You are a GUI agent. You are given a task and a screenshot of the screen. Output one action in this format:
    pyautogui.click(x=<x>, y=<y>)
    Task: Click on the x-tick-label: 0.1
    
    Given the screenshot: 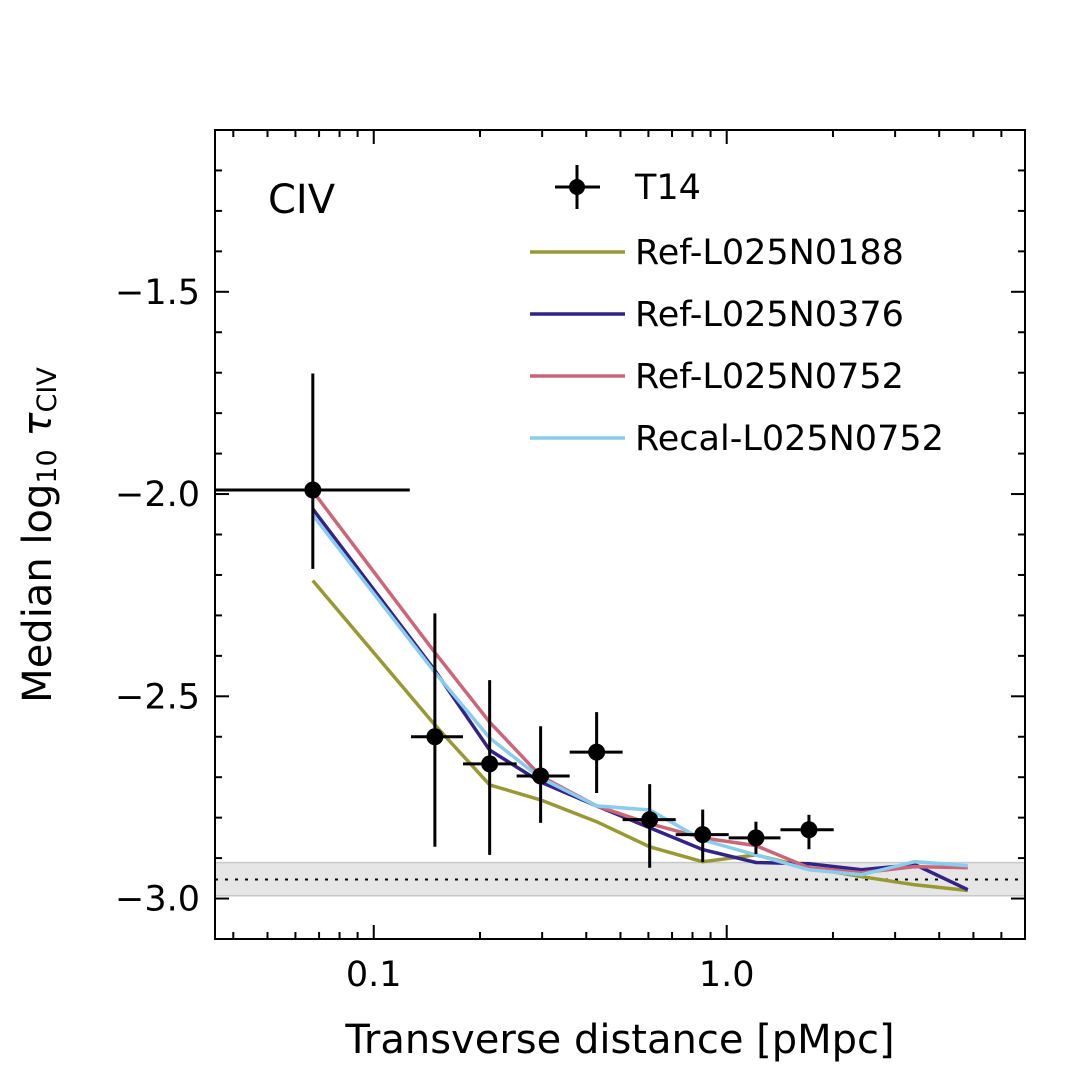 What is the action you would take?
    pyautogui.click(x=374, y=975)
    